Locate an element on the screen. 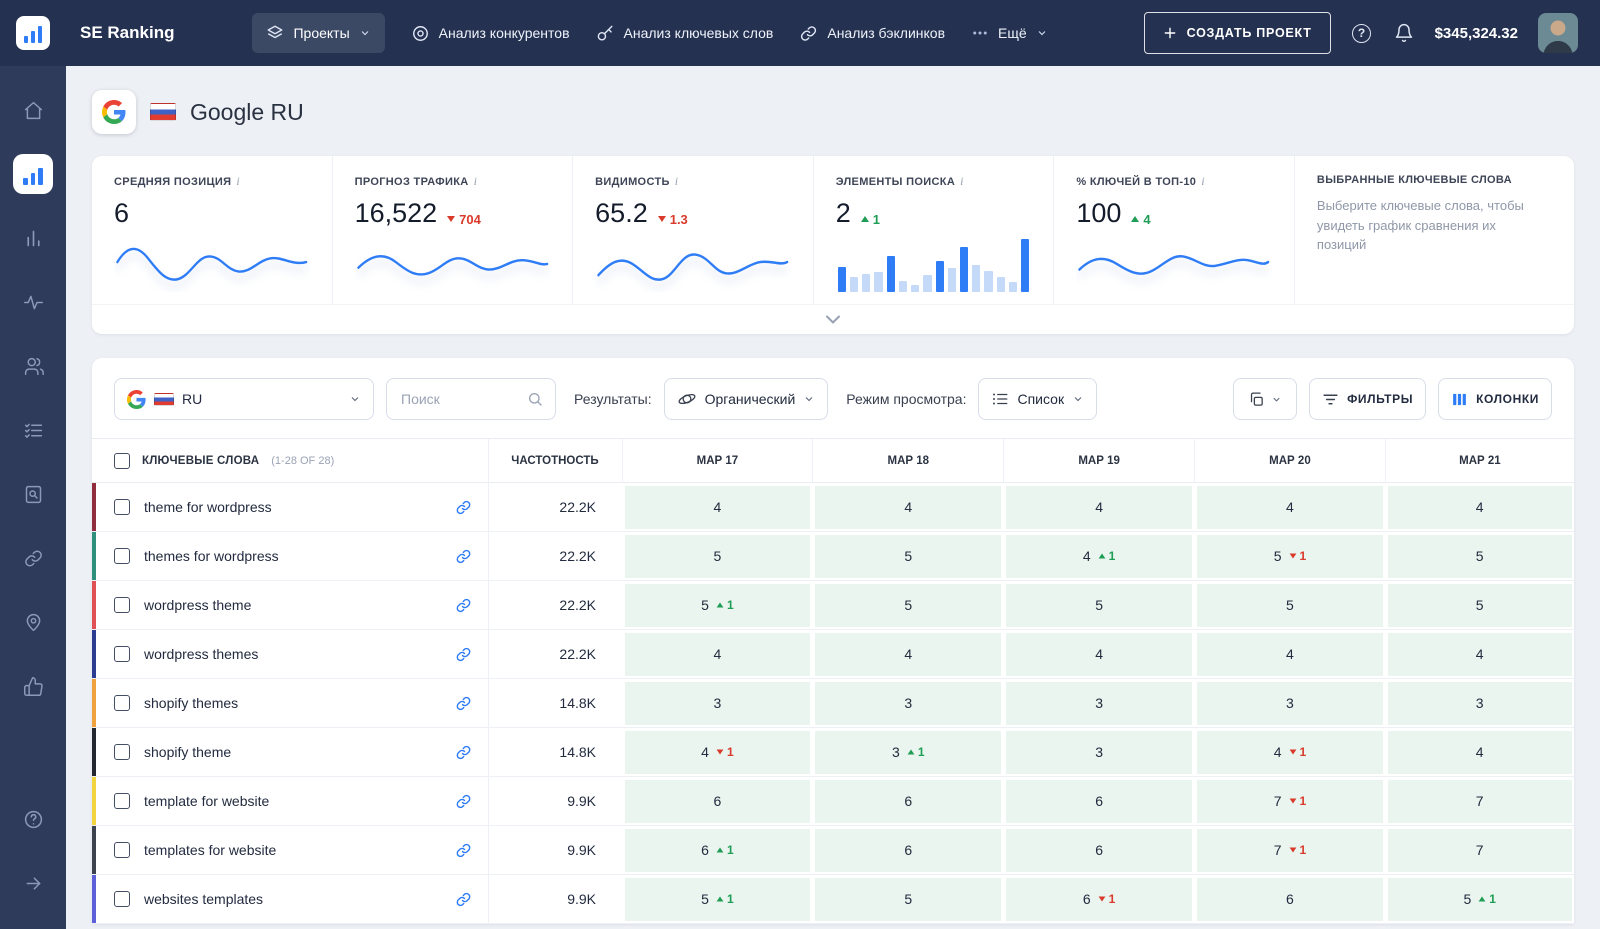 This screenshot has height=929, width=1600. stat-card-average-position: СРЕДНЯЯ ПОЗИЦИЯ i 6 is located at coordinates (212, 230).